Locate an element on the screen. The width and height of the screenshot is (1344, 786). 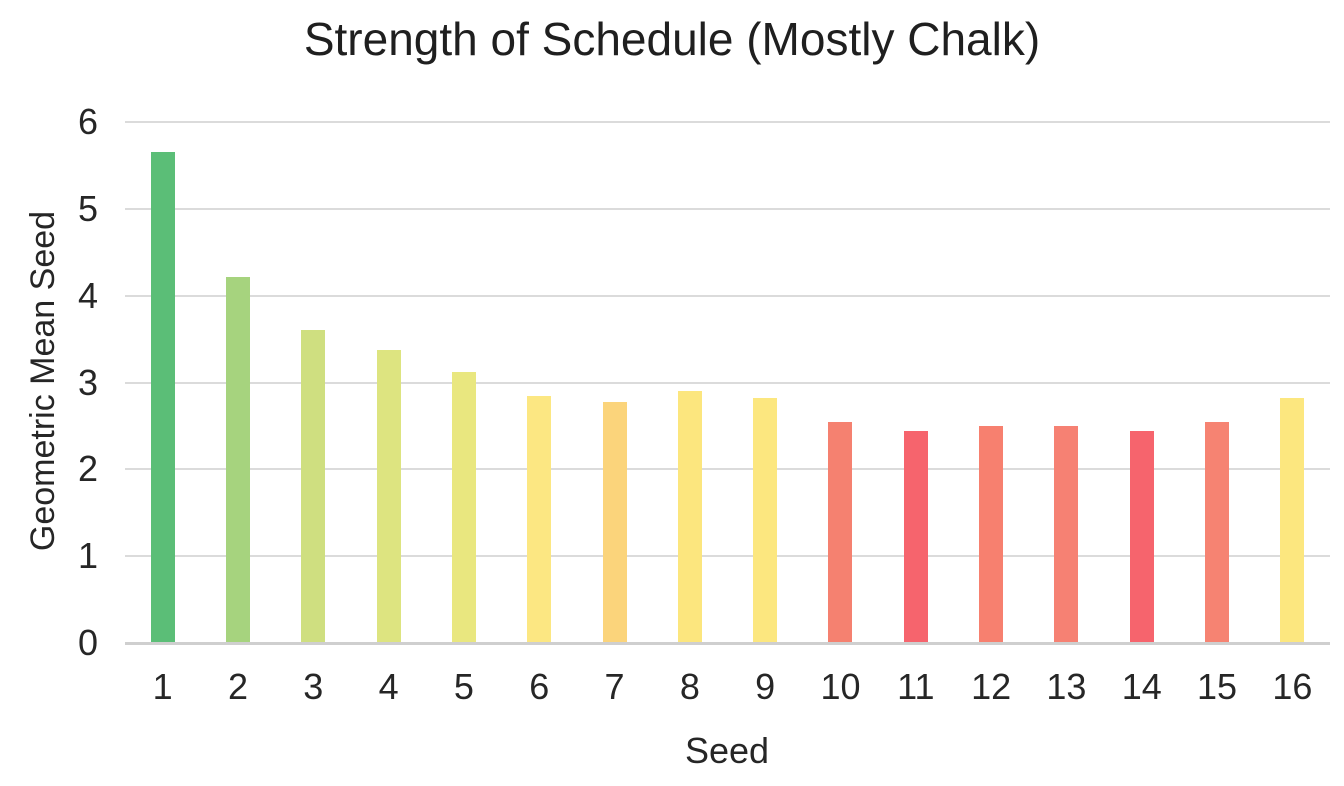
y-tick-label-0: 0 is located at coordinates (87, 642).